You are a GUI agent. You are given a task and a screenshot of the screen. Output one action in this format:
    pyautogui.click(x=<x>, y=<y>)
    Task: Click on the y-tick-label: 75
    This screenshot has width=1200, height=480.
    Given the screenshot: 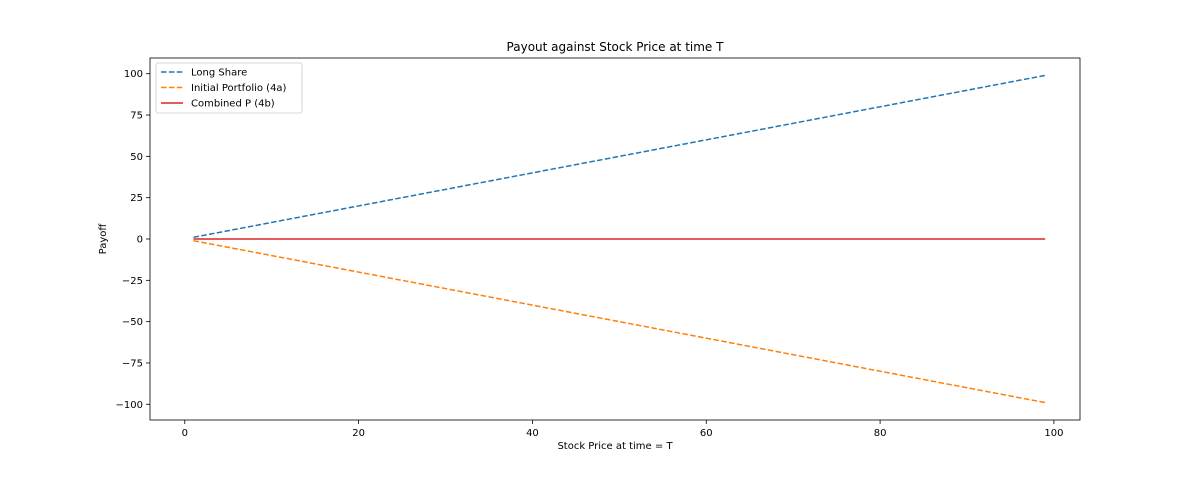 What is the action you would take?
    pyautogui.click(x=136, y=116)
    